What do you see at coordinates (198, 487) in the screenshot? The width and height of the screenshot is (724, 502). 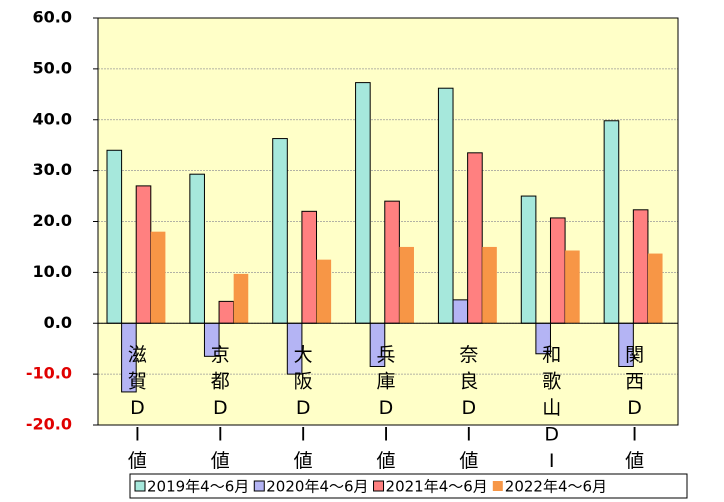 I see `legend-label: 2019年4～6月` at bounding box center [198, 487].